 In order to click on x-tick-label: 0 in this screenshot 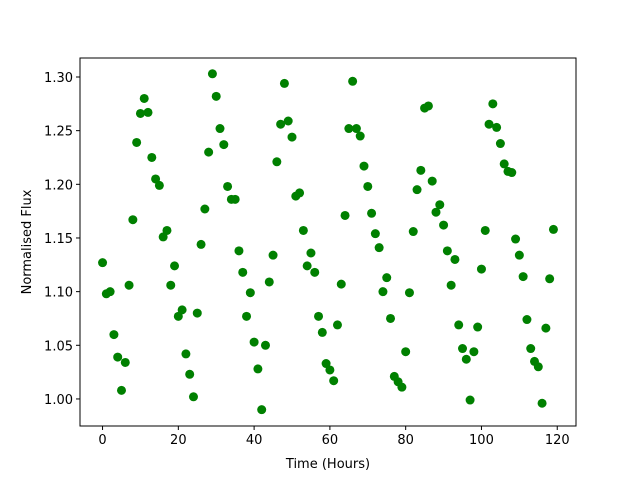, I will do `click(102, 440)`.